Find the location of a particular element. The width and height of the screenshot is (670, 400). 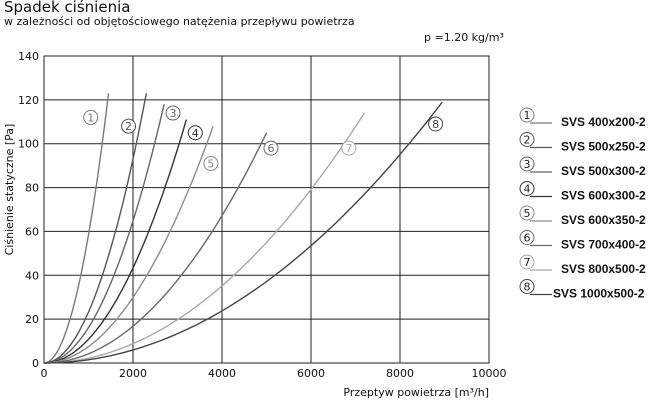

curve-marker-number: 2 is located at coordinates (128, 126).